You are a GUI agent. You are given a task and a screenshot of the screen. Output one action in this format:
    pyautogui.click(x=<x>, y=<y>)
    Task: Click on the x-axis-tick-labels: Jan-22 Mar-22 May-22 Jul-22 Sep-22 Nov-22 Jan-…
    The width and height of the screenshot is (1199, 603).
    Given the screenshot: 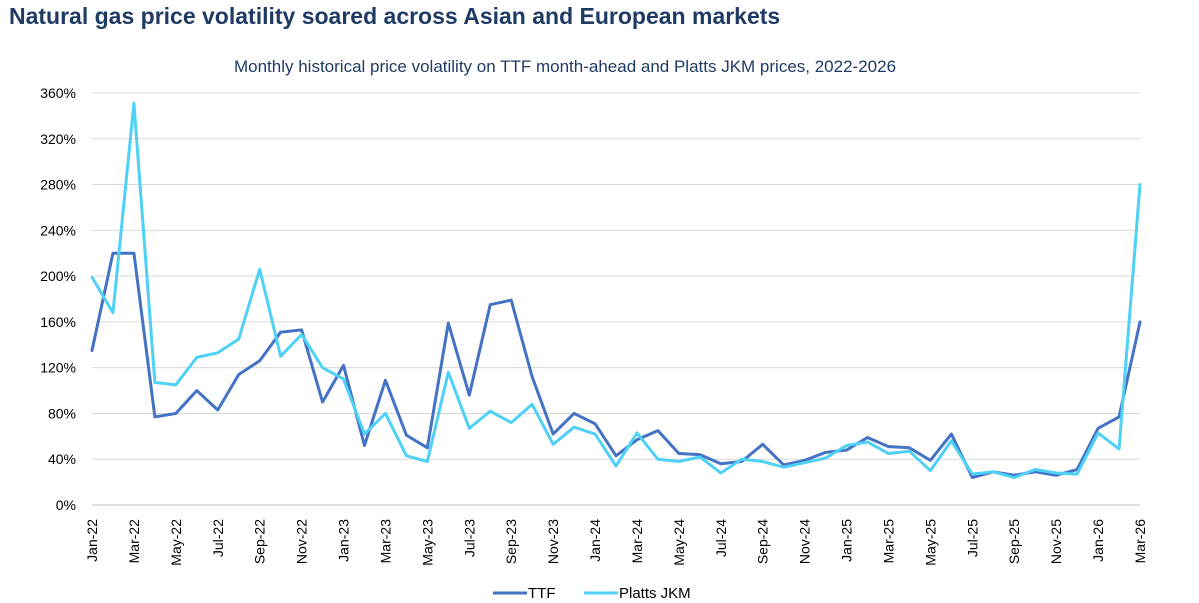 What is the action you would take?
    pyautogui.click(x=616, y=542)
    